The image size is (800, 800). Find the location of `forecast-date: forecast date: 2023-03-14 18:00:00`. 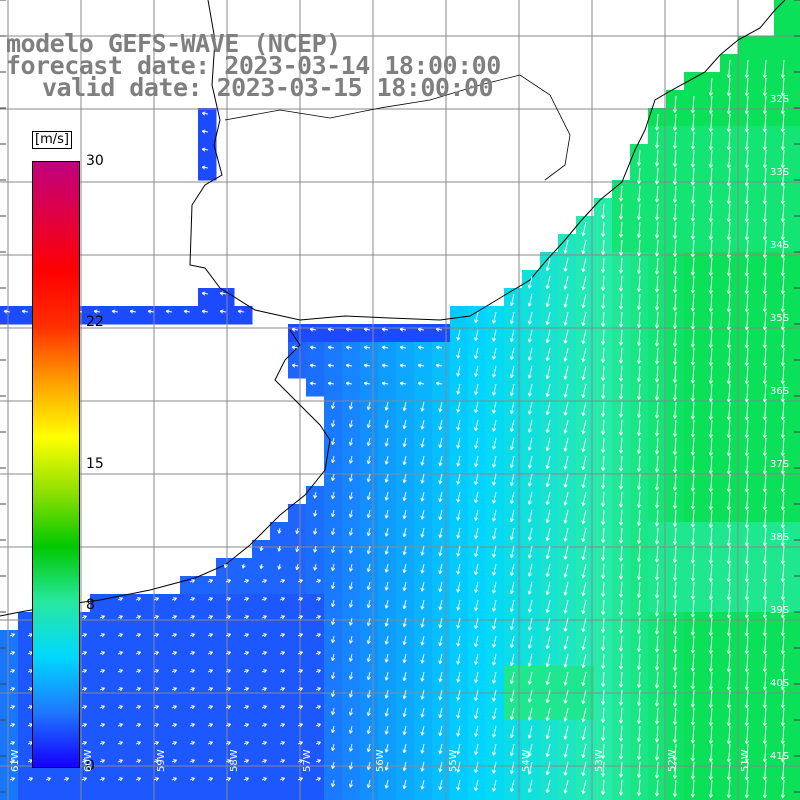

forecast-date: forecast date: 2023-03-14 18:00:00 is located at coordinates (253, 65).